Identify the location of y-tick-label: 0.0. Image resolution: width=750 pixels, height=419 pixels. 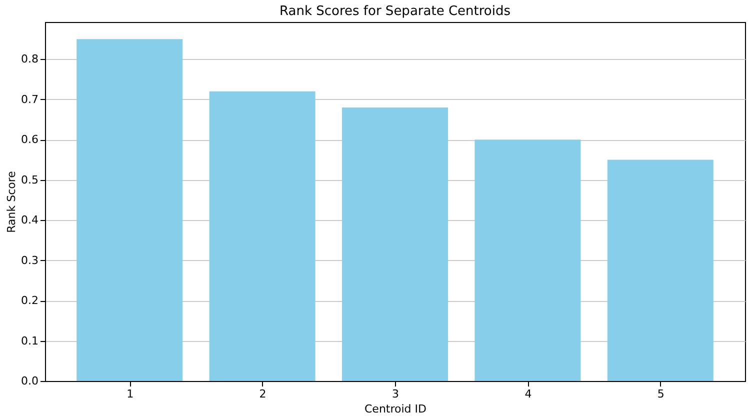
(29, 381).